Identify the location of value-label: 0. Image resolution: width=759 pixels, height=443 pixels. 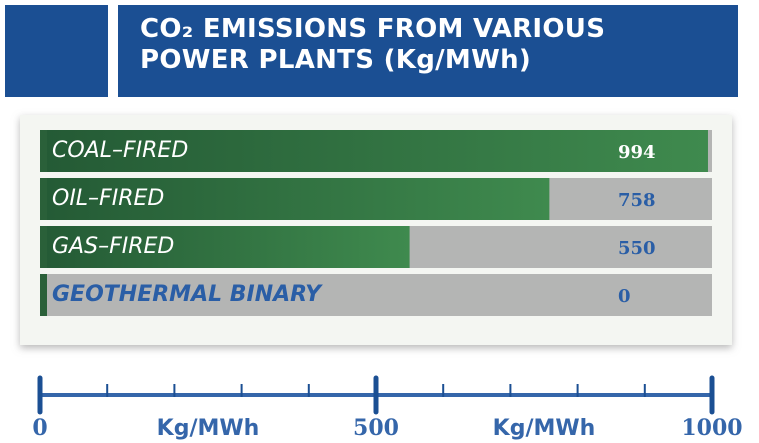
(624, 296).